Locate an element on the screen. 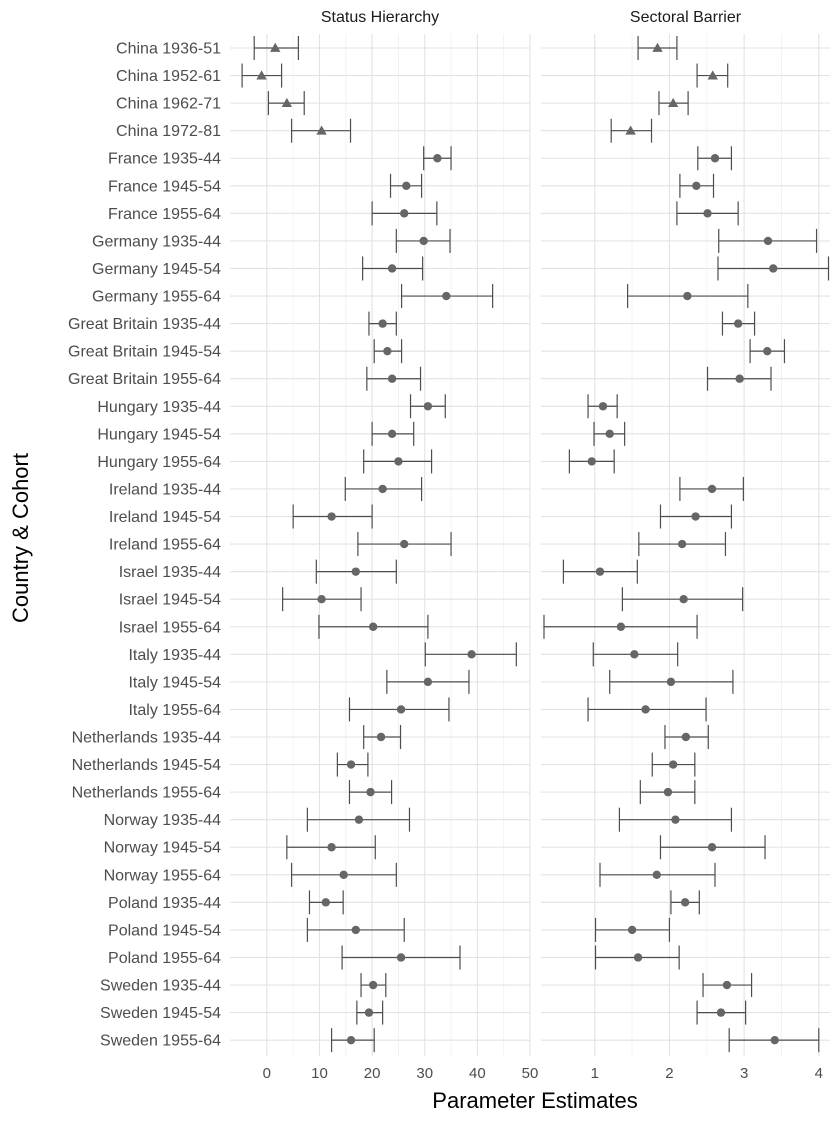 The image size is (835, 1123). category-label: Great Britain 1945-54 is located at coordinates (144, 352).